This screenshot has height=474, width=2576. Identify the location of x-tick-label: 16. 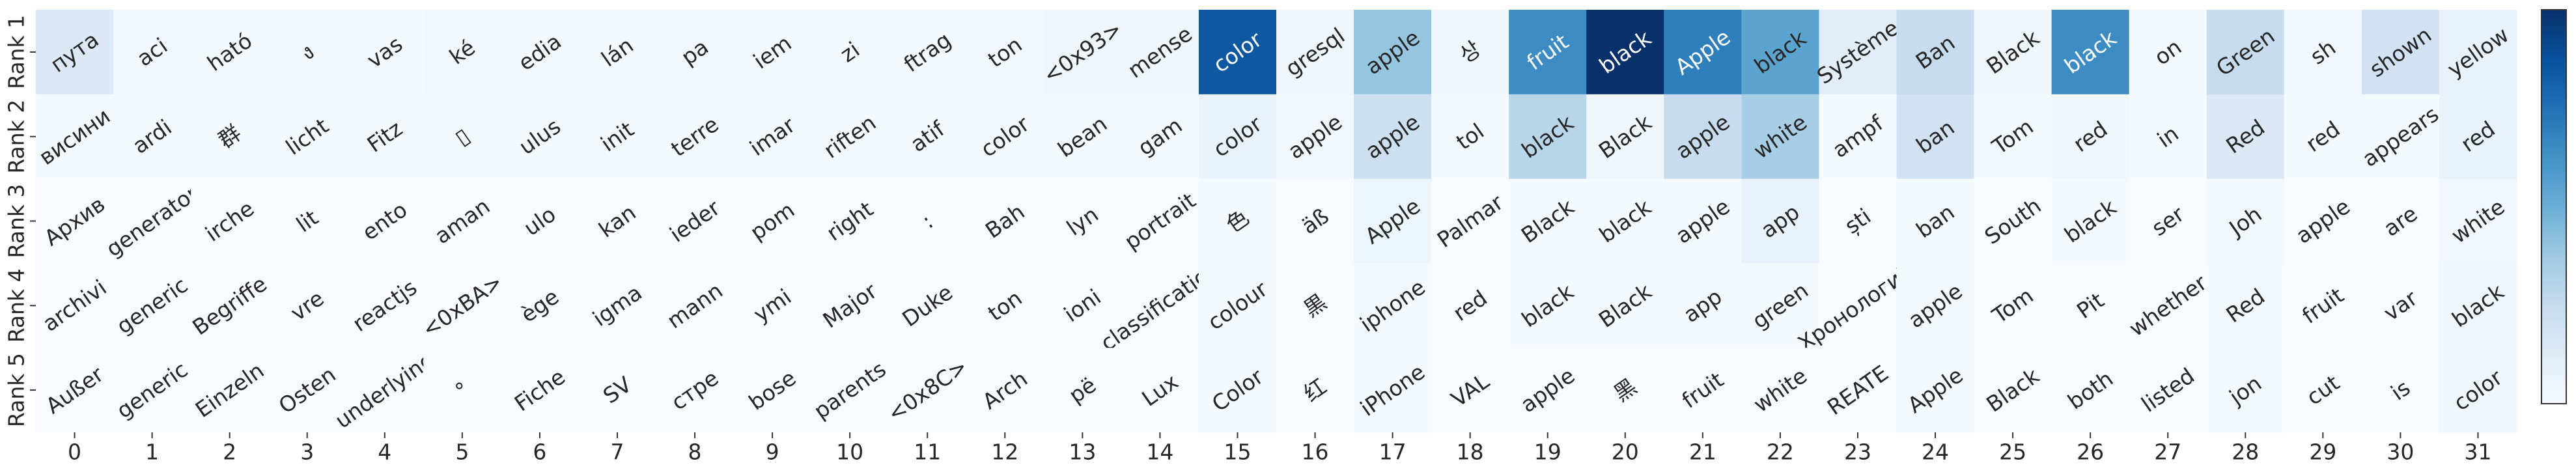
(1316, 452).